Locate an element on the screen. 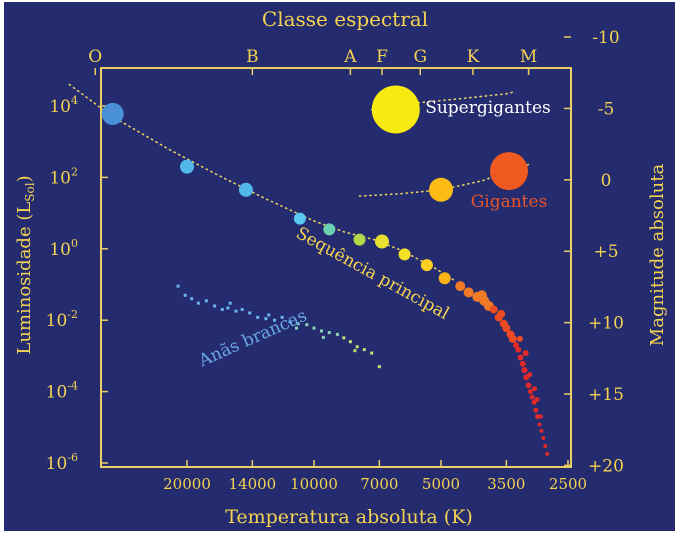 This screenshot has width=679, height=533. supergiant-curve is located at coordinates (443, 100).